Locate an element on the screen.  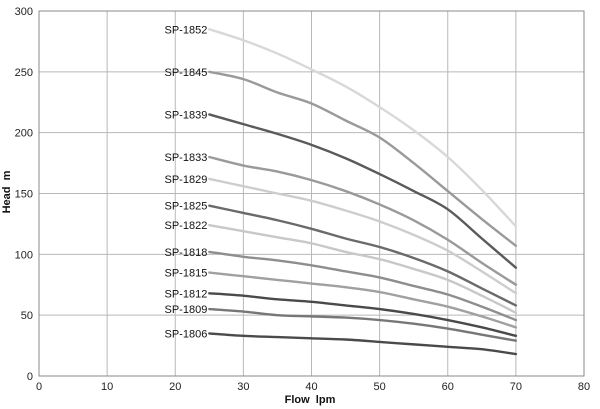
x-tick-label: 20 is located at coordinates (175, 387).